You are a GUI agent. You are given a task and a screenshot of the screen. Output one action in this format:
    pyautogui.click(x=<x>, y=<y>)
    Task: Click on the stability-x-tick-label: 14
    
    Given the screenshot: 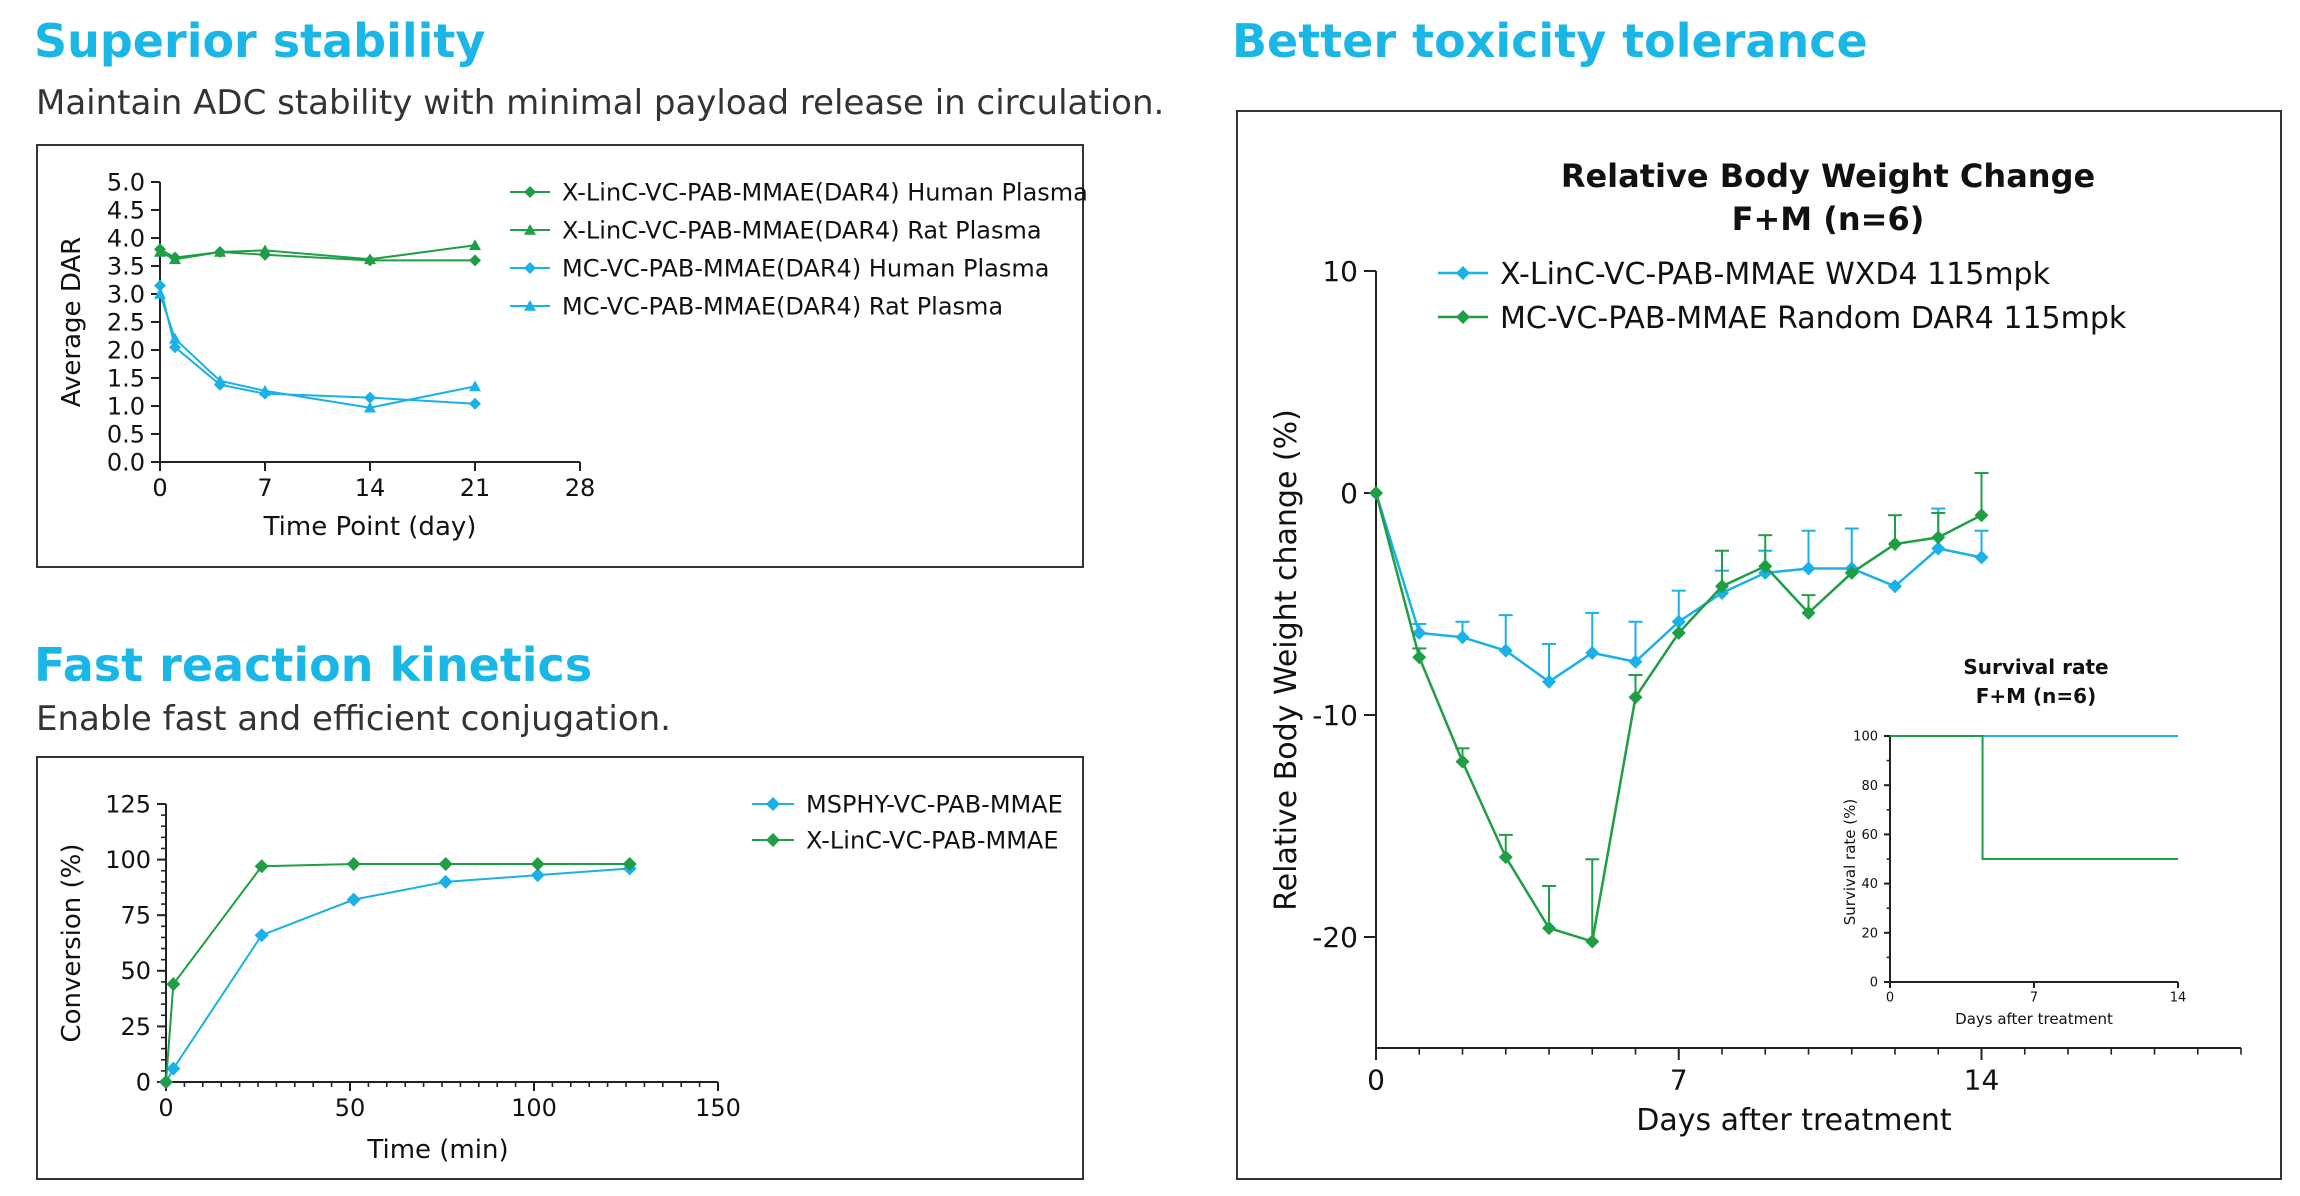 What is the action you would take?
    pyautogui.click(x=370, y=488)
    